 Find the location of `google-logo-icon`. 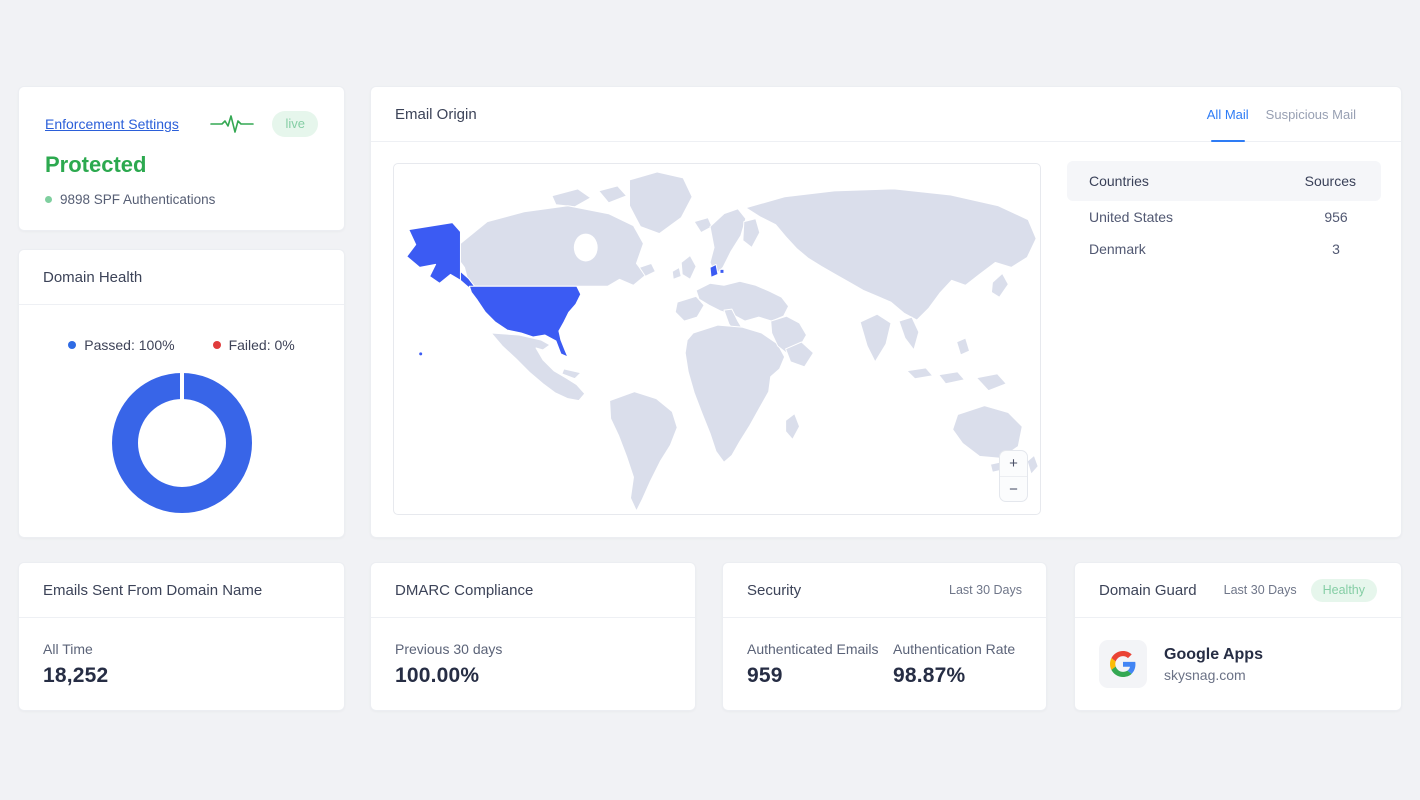

google-logo-icon is located at coordinates (1123, 664).